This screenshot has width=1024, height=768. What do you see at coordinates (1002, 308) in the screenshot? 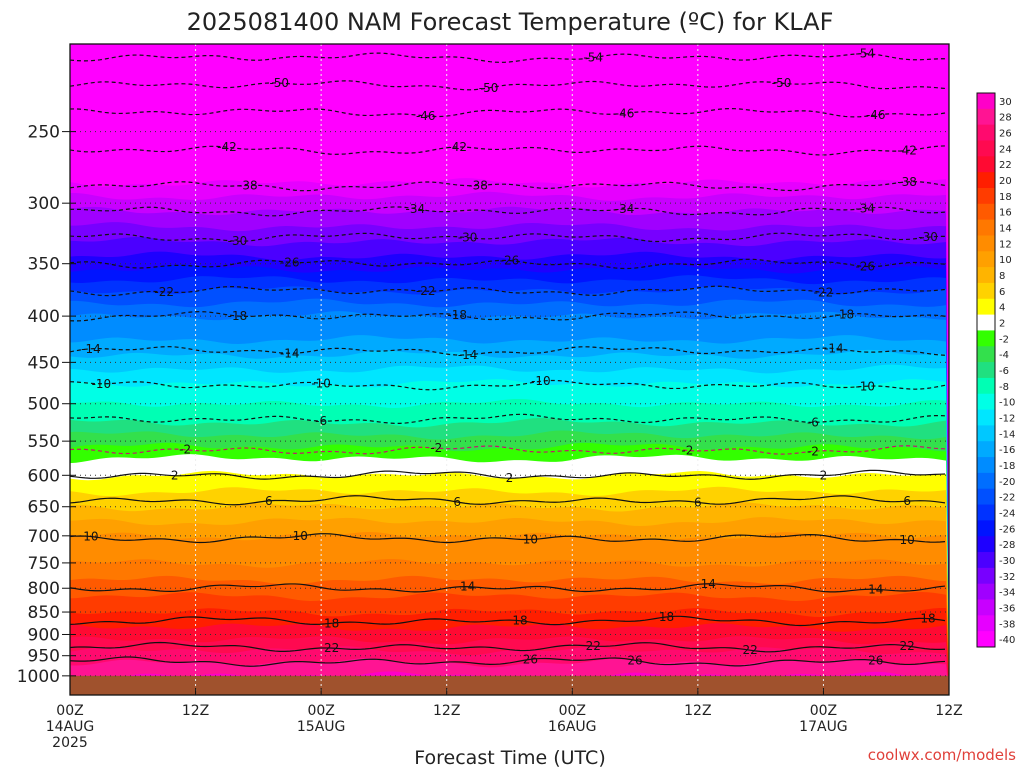
I see `colorbar-label: 4` at bounding box center [1002, 308].